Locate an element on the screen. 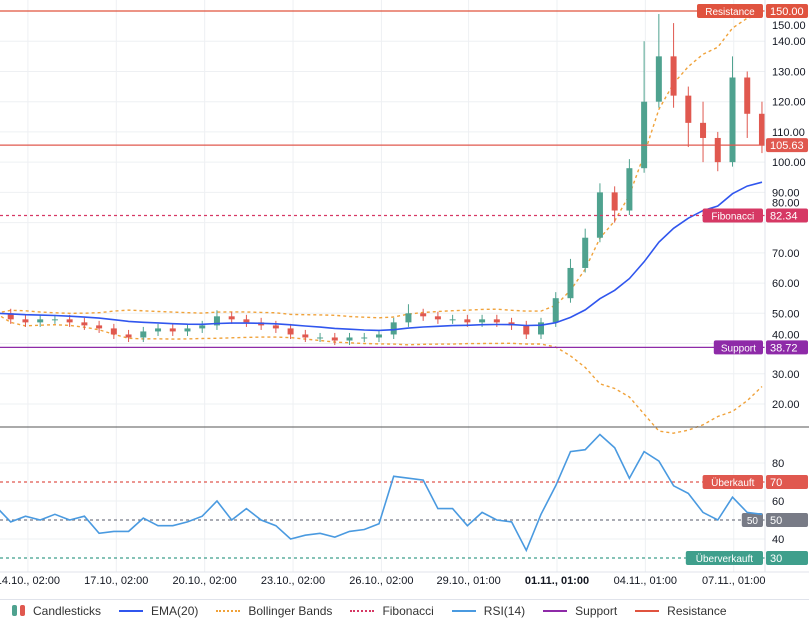 This screenshot has height=621, width=809. legend-label: Bollinger Bands is located at coordinates (290, 610).